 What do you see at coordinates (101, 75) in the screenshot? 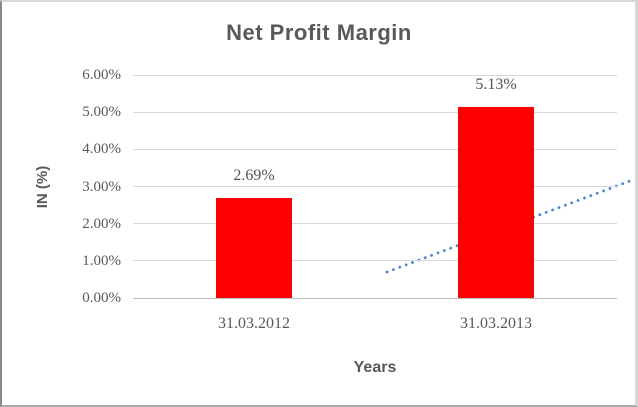
I see `y-tick-label: 6.00%` at bounding box center [101, 75].